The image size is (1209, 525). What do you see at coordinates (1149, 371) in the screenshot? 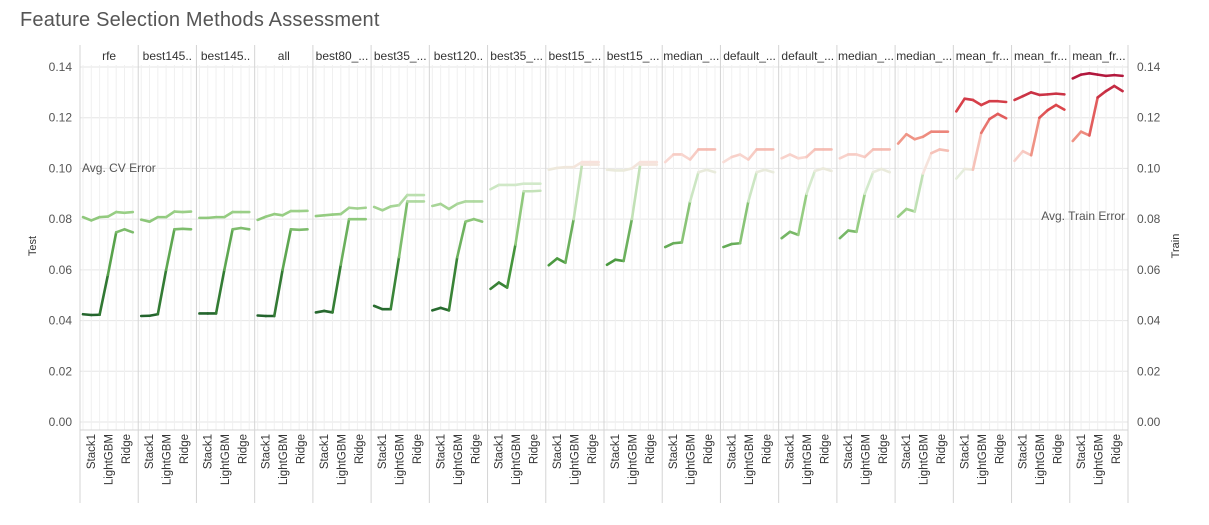
I see `y-tick-label-right: 0.02` at bounding box center [1149, 371].